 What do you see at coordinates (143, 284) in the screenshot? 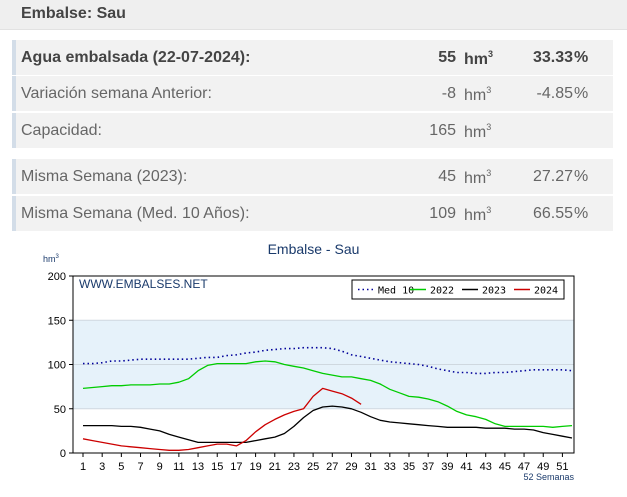
I see `watermark: WWW.EMBALSES.NET` at bounding box center [143, 284].